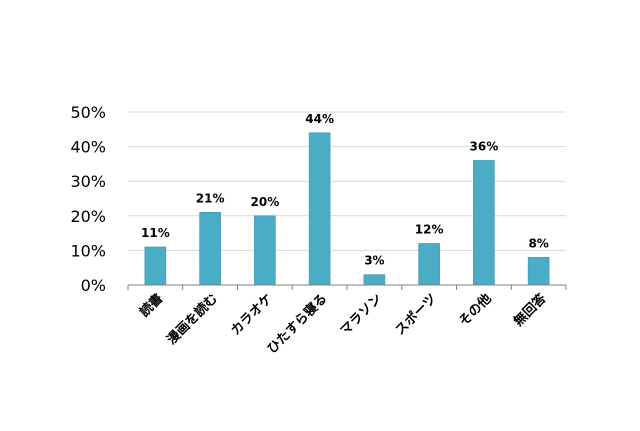 This screenshot has width=640, height=431. I want to click on data-label: 36%, so click(484, 146).